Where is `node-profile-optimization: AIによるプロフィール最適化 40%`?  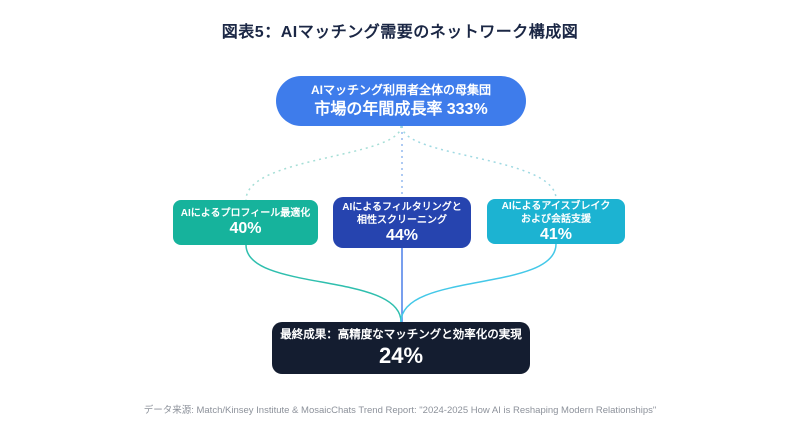
node-profile-optimization: AIによるプロフィール最適化 40% is located at coordinates (245, 222).